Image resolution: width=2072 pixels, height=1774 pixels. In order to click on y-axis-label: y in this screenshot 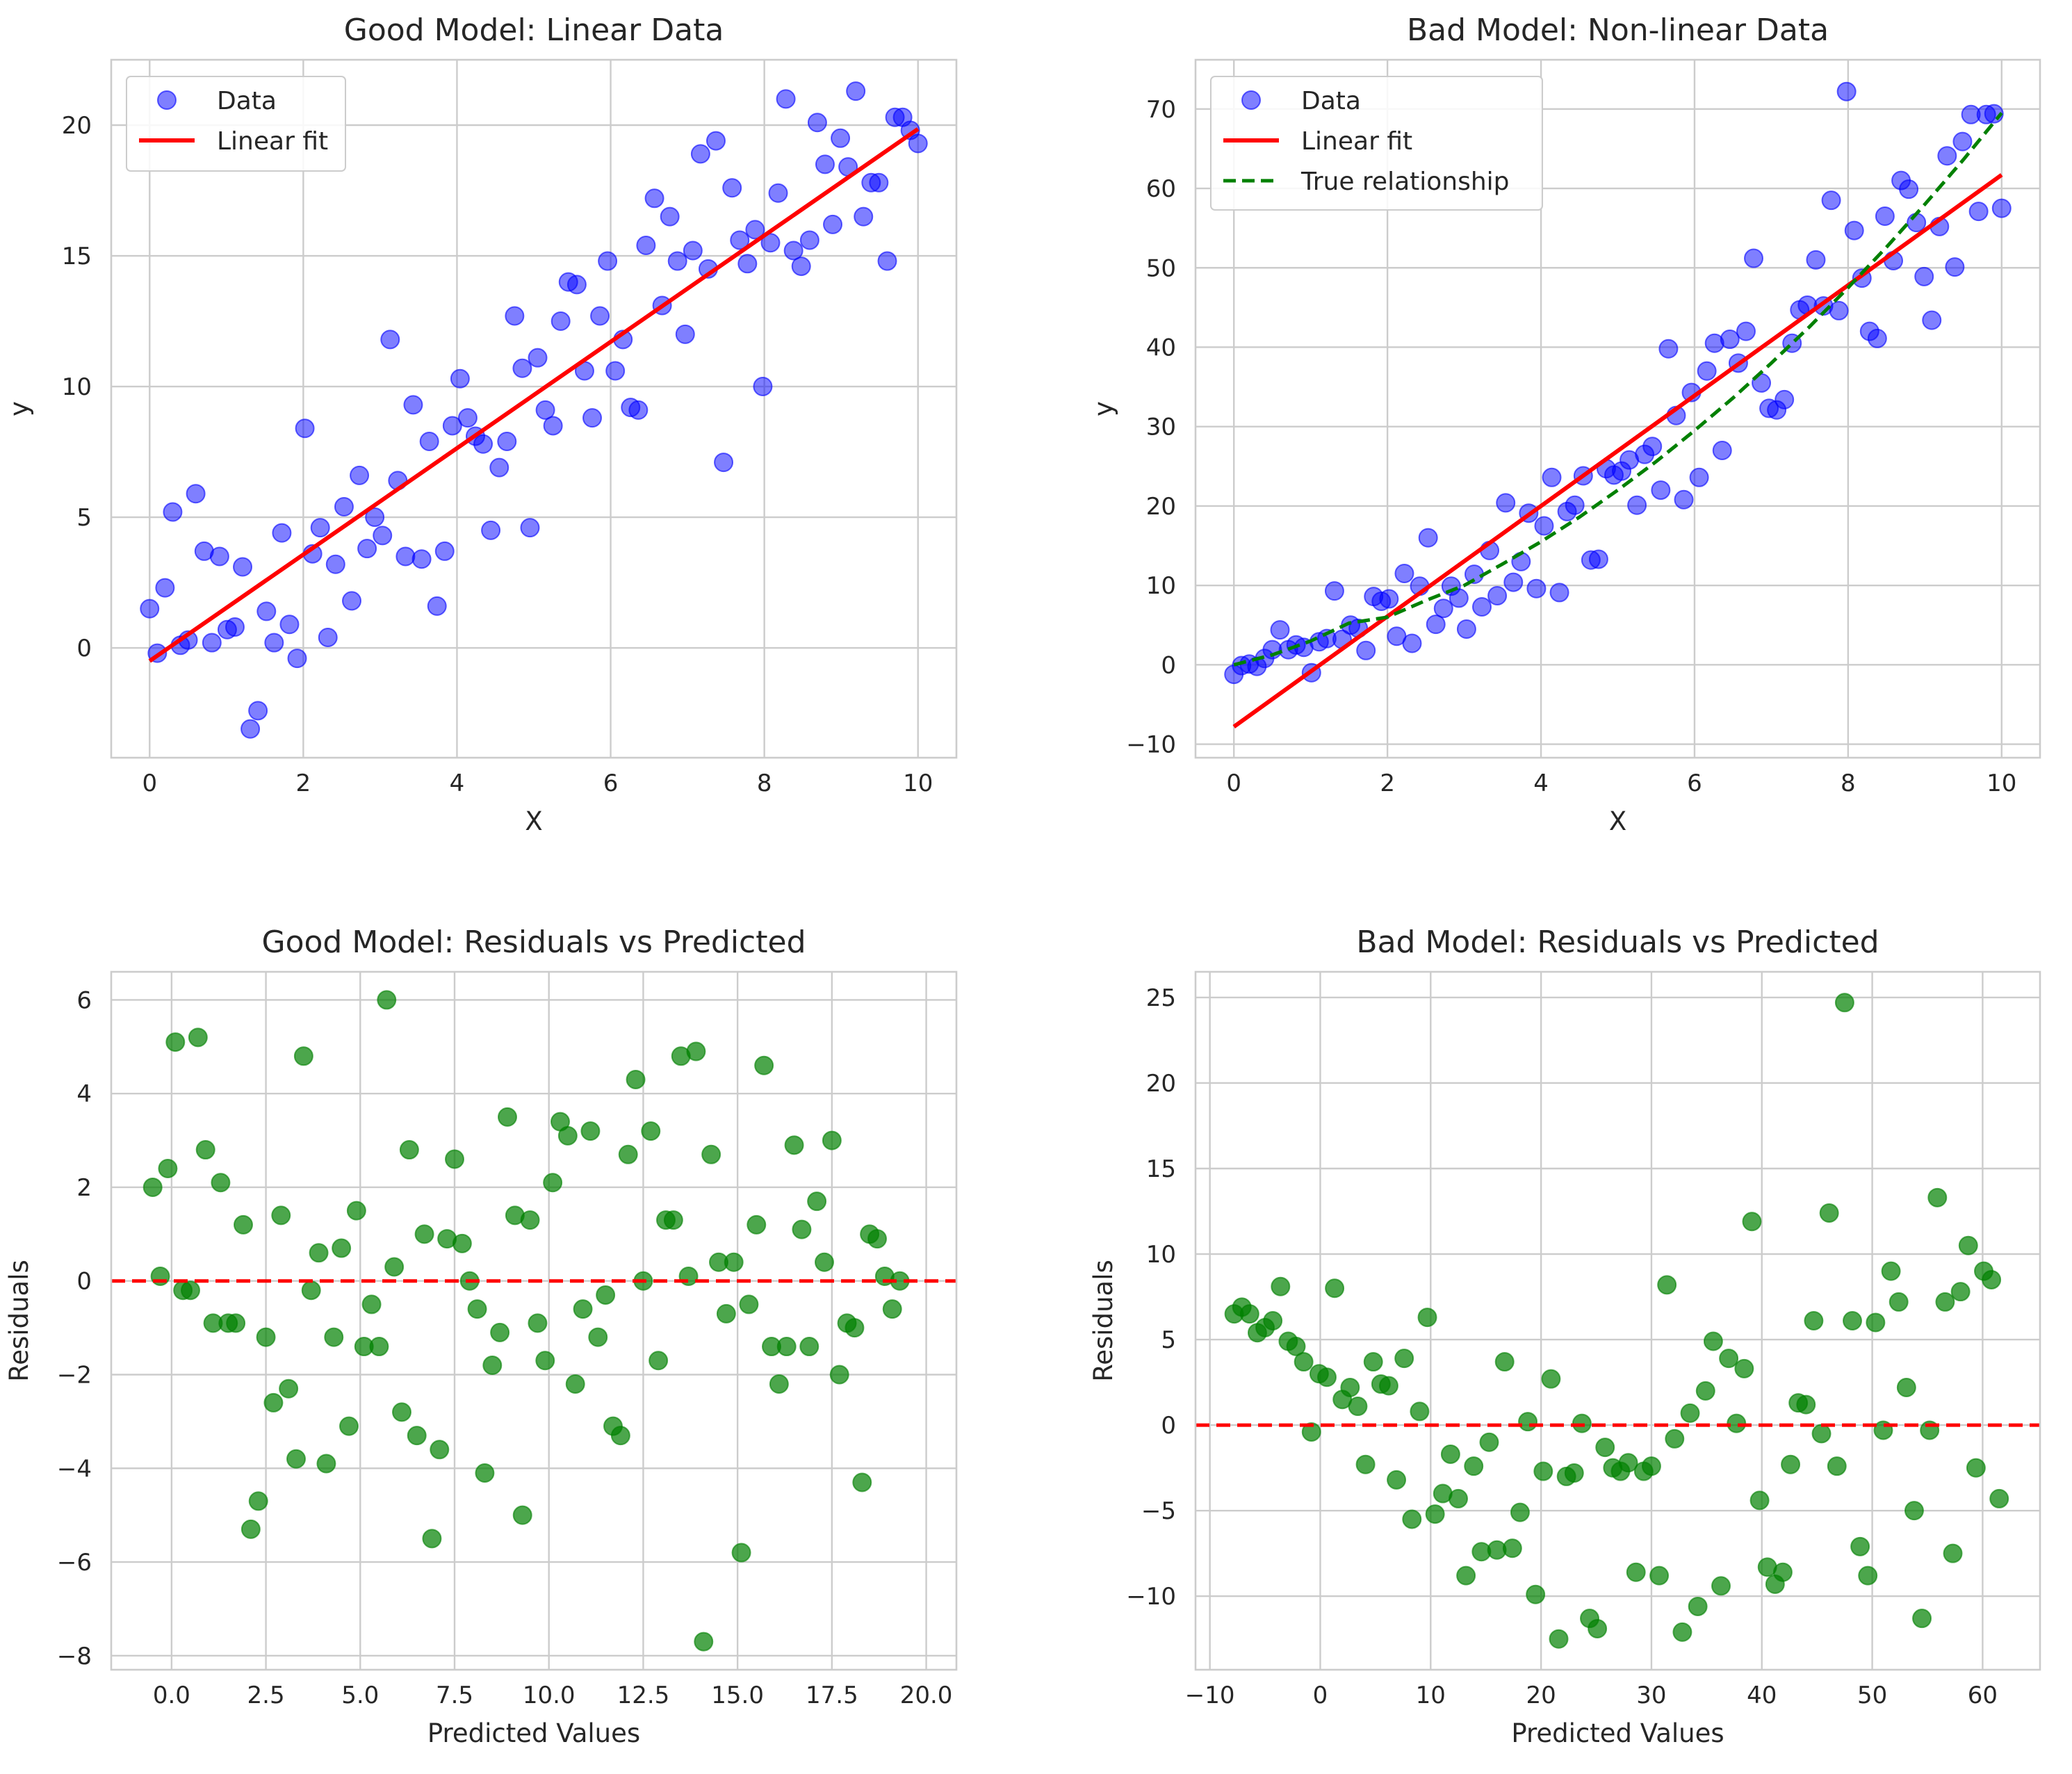, I will do `click(1103, 408)`.